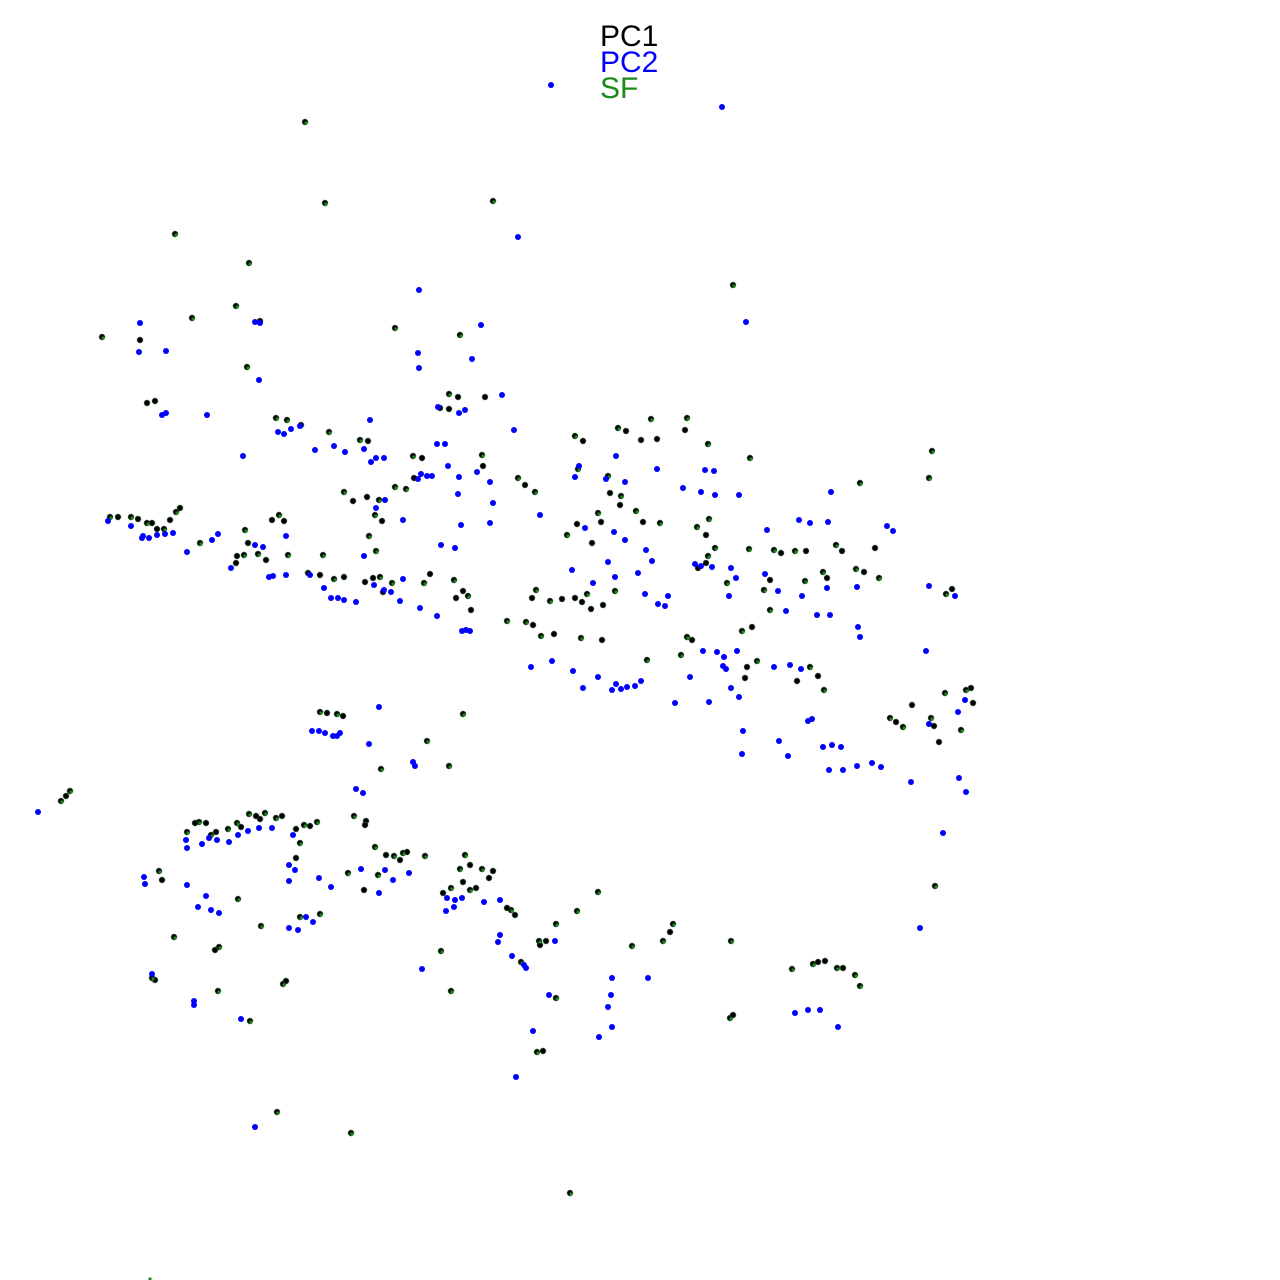  What do you see at coordinates (629, 36) in the screenshot?
I see `legend-entry-pc1: PC1` at bounding box center [629, 36].